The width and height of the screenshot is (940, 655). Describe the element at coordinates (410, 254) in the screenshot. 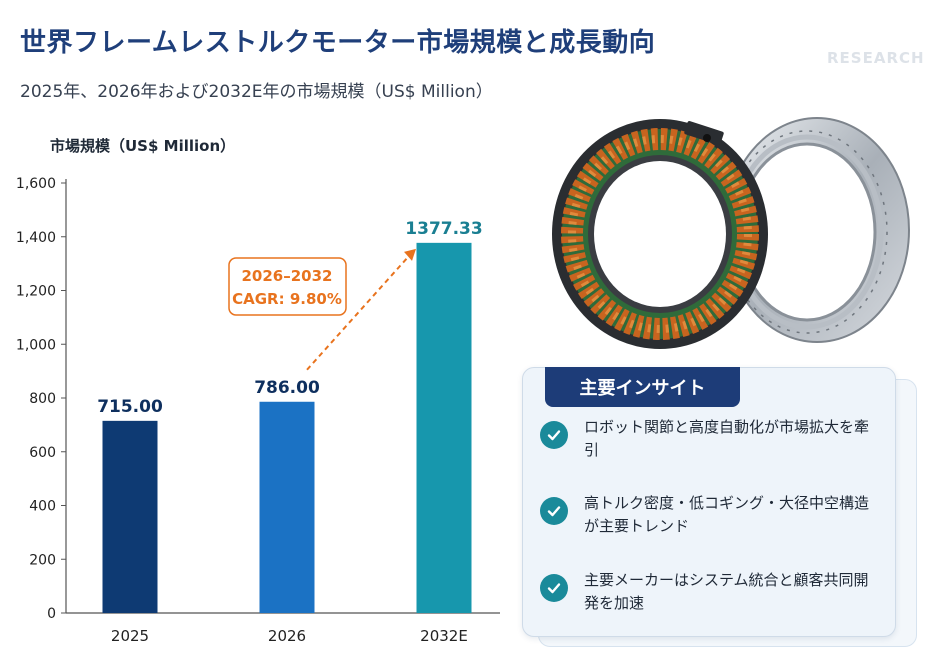

I see `cagr-arrow-head-icon` at that location.